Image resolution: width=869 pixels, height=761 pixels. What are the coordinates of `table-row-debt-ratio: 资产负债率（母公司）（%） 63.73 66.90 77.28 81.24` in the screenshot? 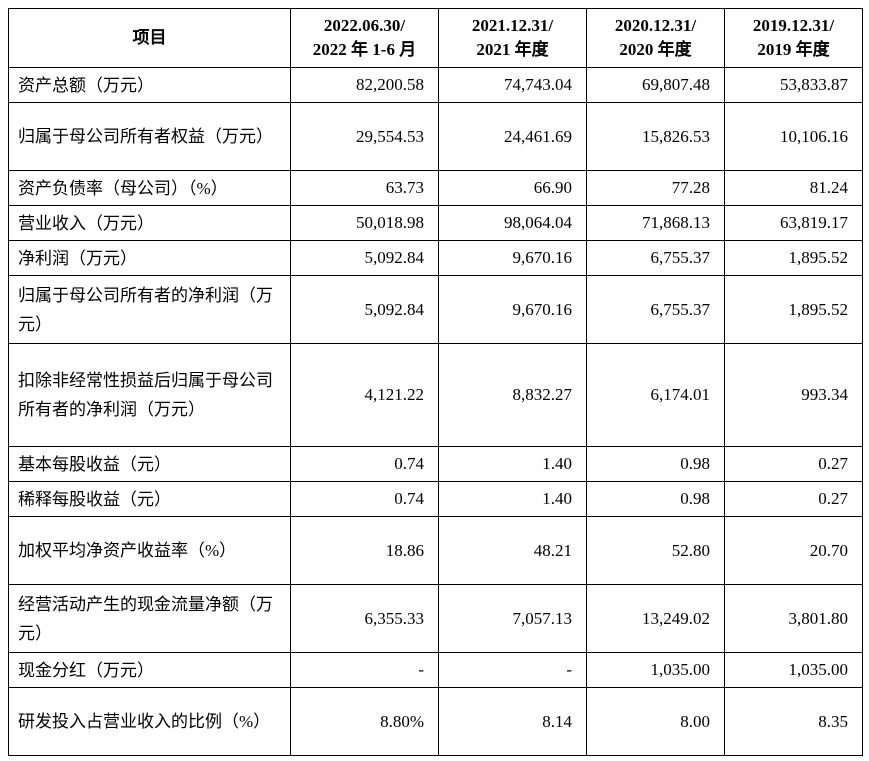 It's located at (435, 188).